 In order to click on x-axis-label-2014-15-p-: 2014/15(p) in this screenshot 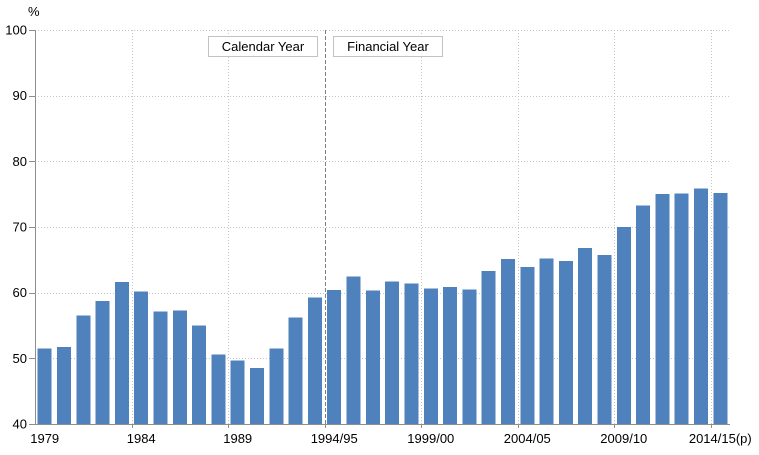, I will do `click(720, 438)`.